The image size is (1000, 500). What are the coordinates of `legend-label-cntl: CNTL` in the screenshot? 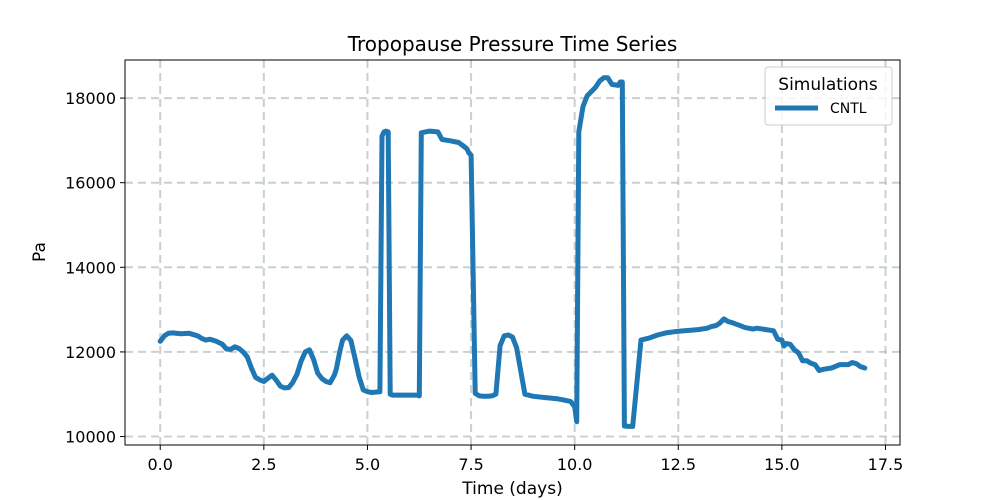 It's located at (848, 109).